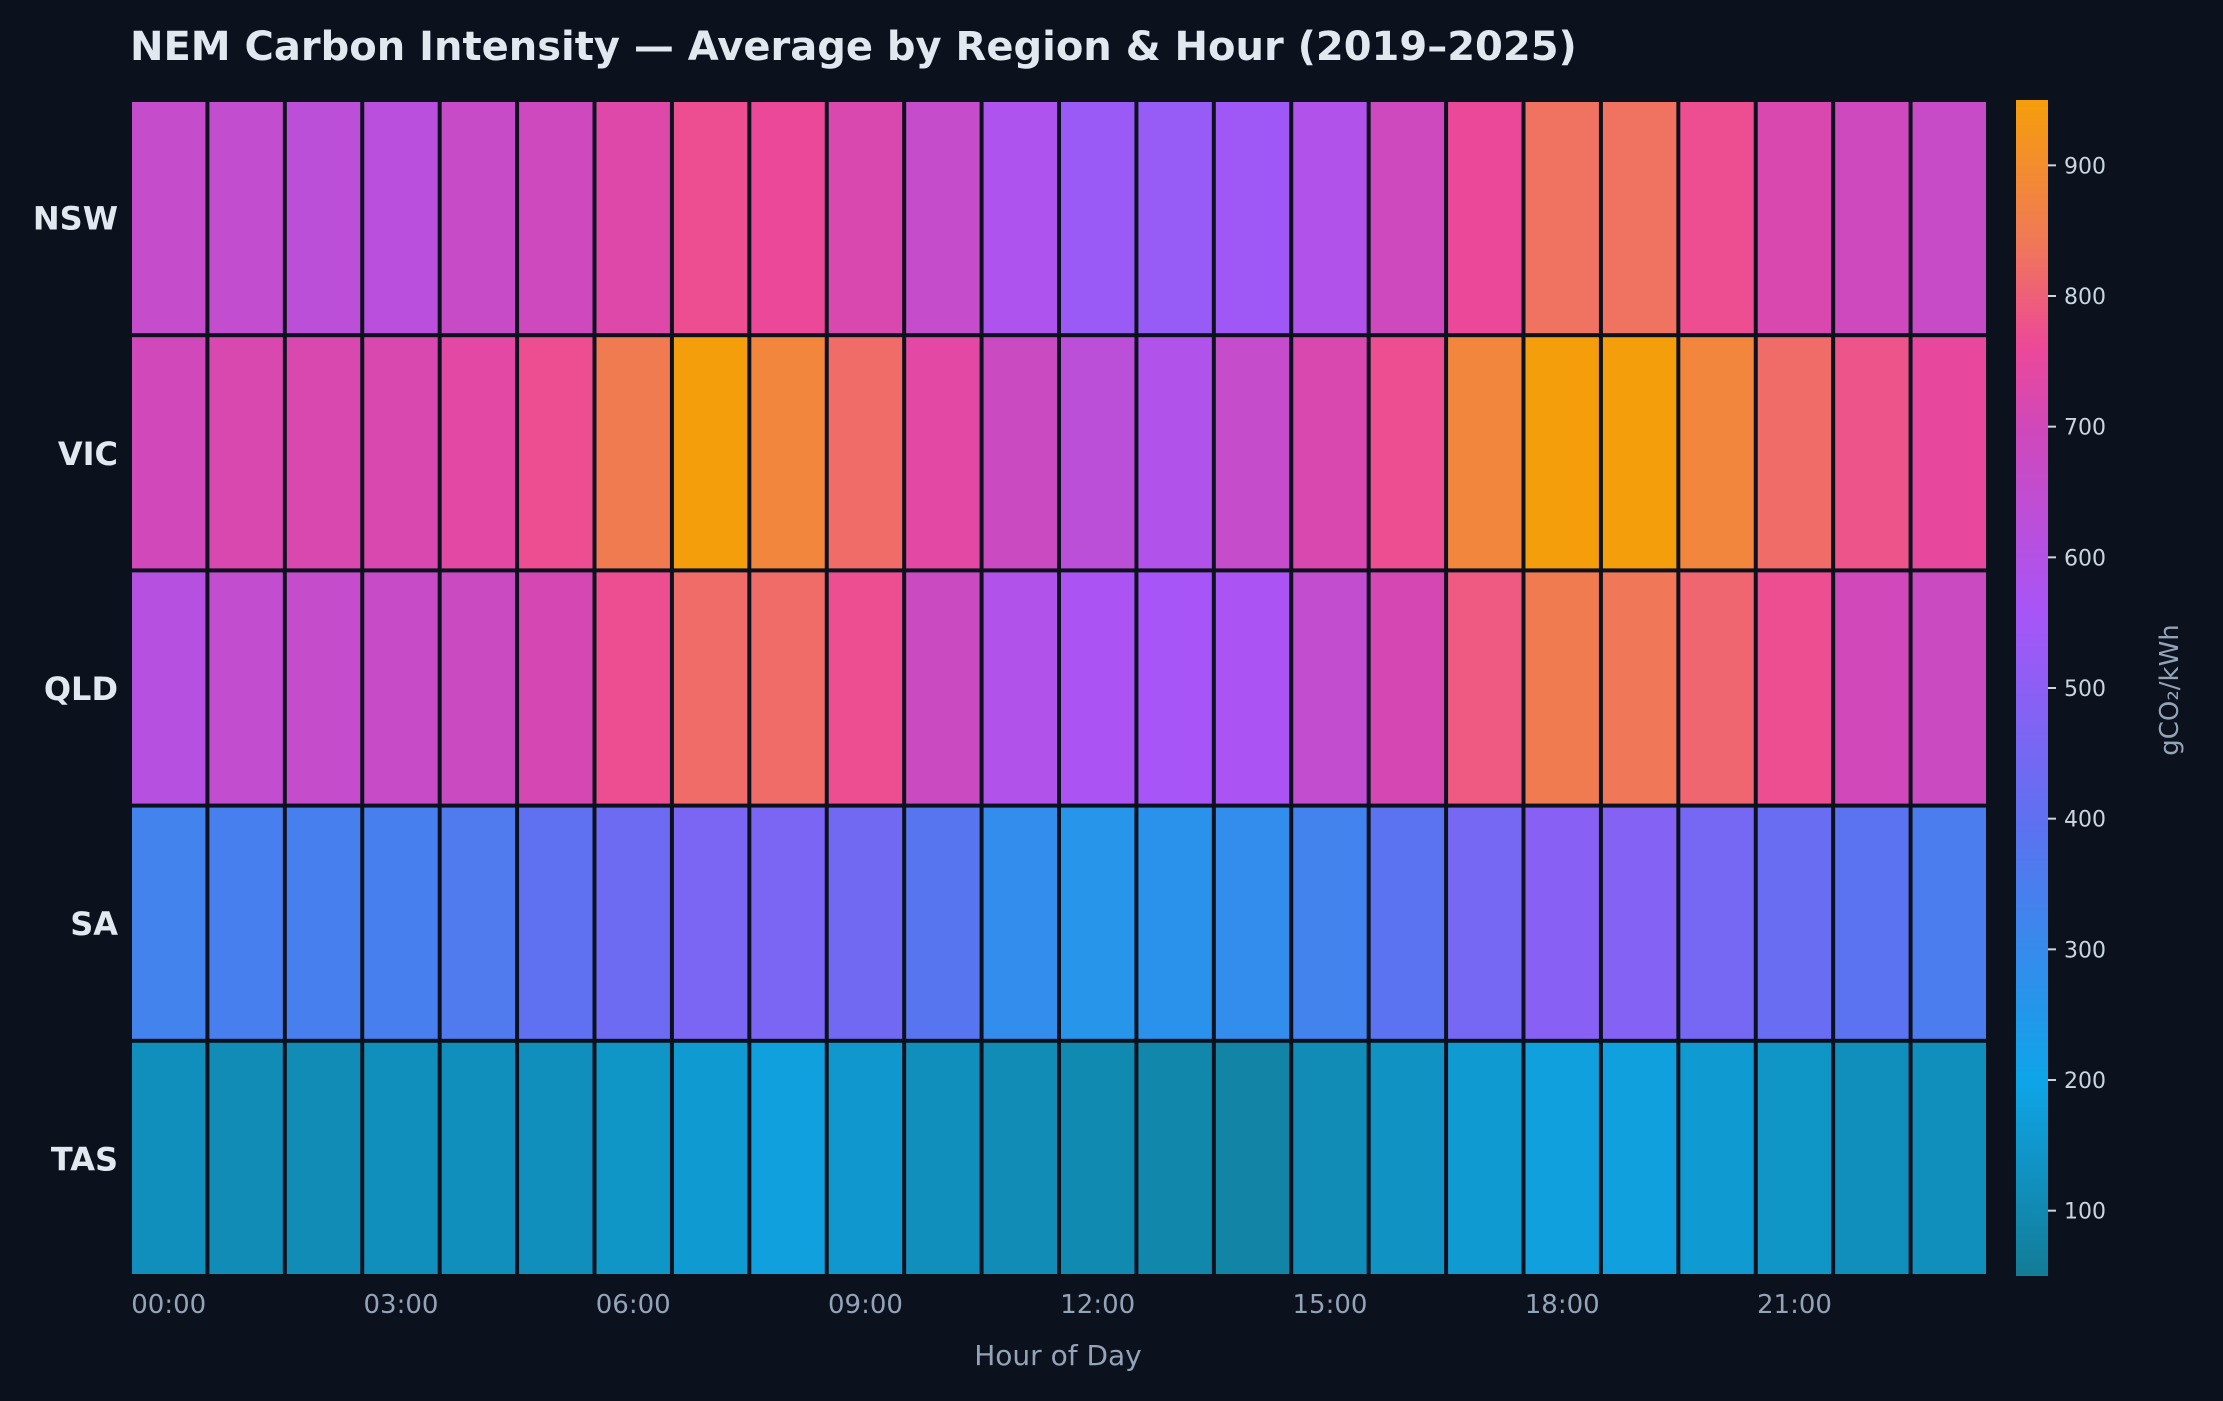 The image size is (2223, 1401). I want to click on colorbar: 100 200 300 400 500 600 700 800 900, so click(2061, 688).